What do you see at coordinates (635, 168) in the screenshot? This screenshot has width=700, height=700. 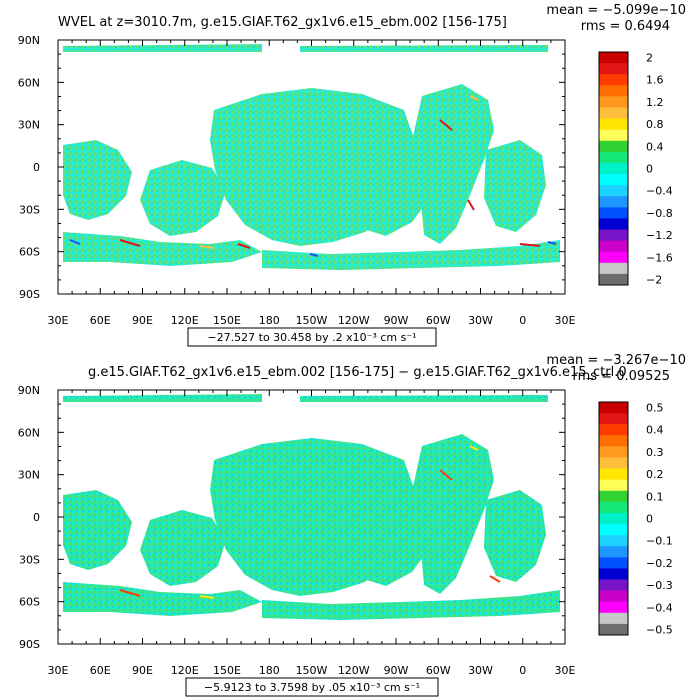 I see `panel-1-colorbar: 2 1.6 1.2 0.8 0.4 0 −0.4 −0.8 −1.2 −1.6 −2` at bounding box center [635, 168].